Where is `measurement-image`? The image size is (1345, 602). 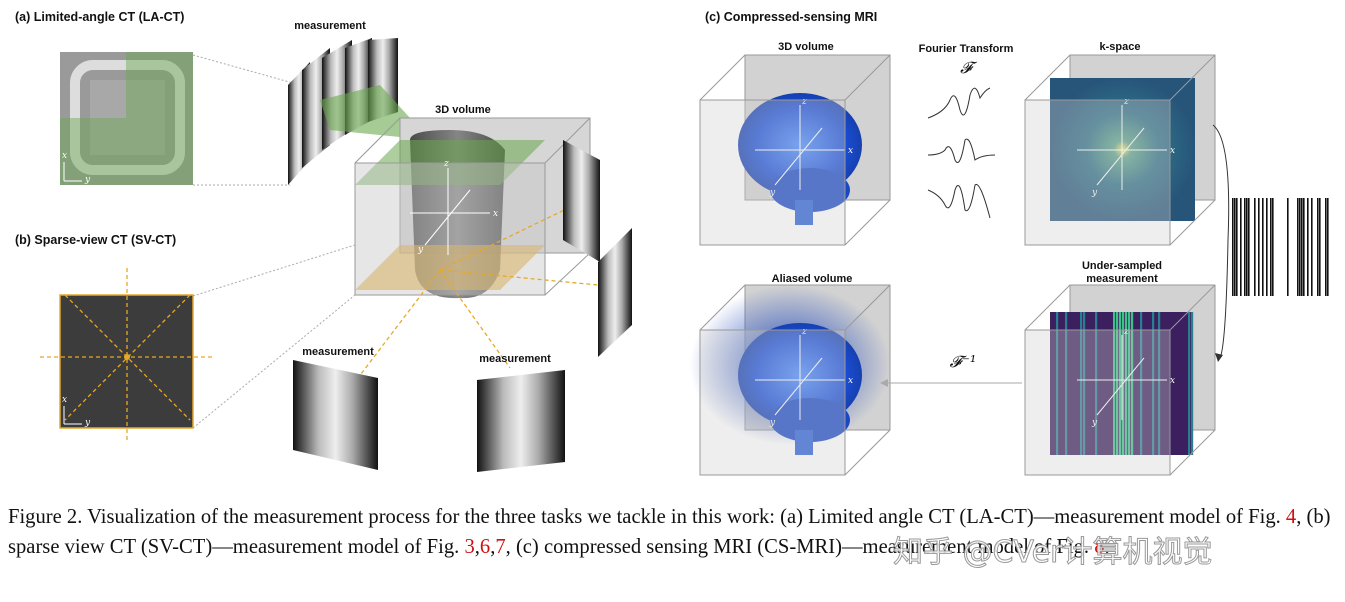 measurement-image is located at coordinates (521, 421).